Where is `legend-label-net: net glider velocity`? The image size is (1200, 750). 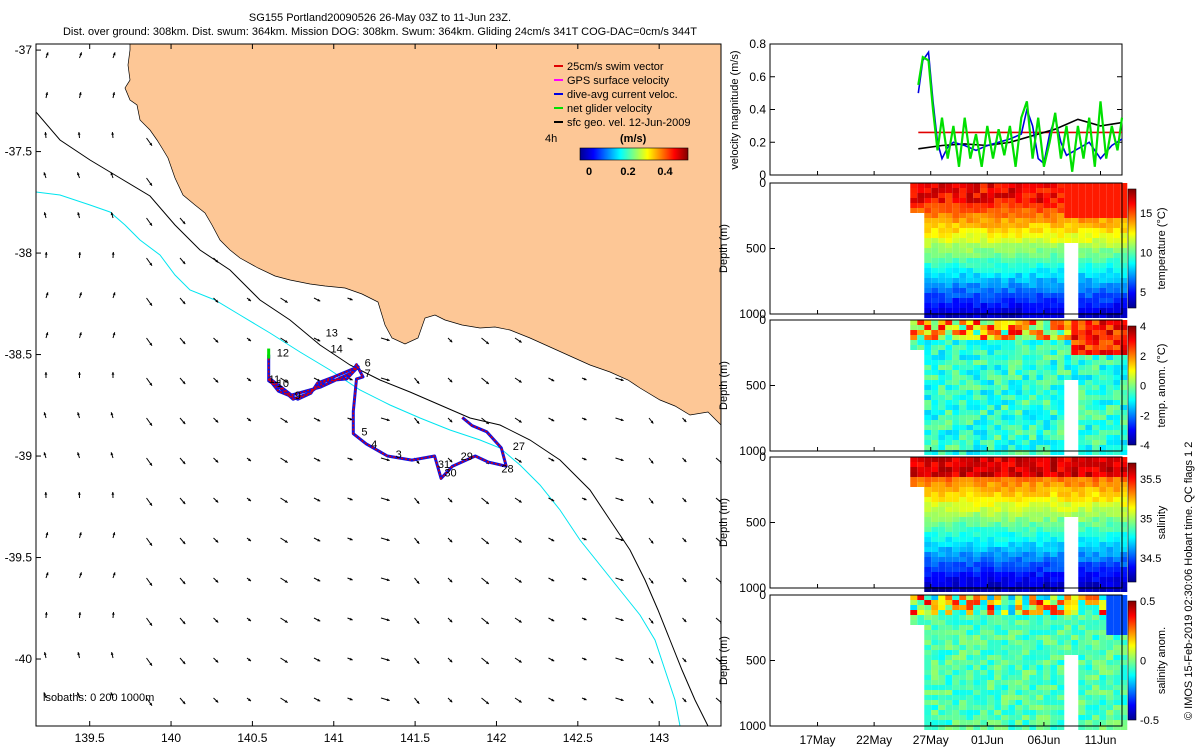
legend-label-net: net glider velocity is located at coordinates (609, 109).